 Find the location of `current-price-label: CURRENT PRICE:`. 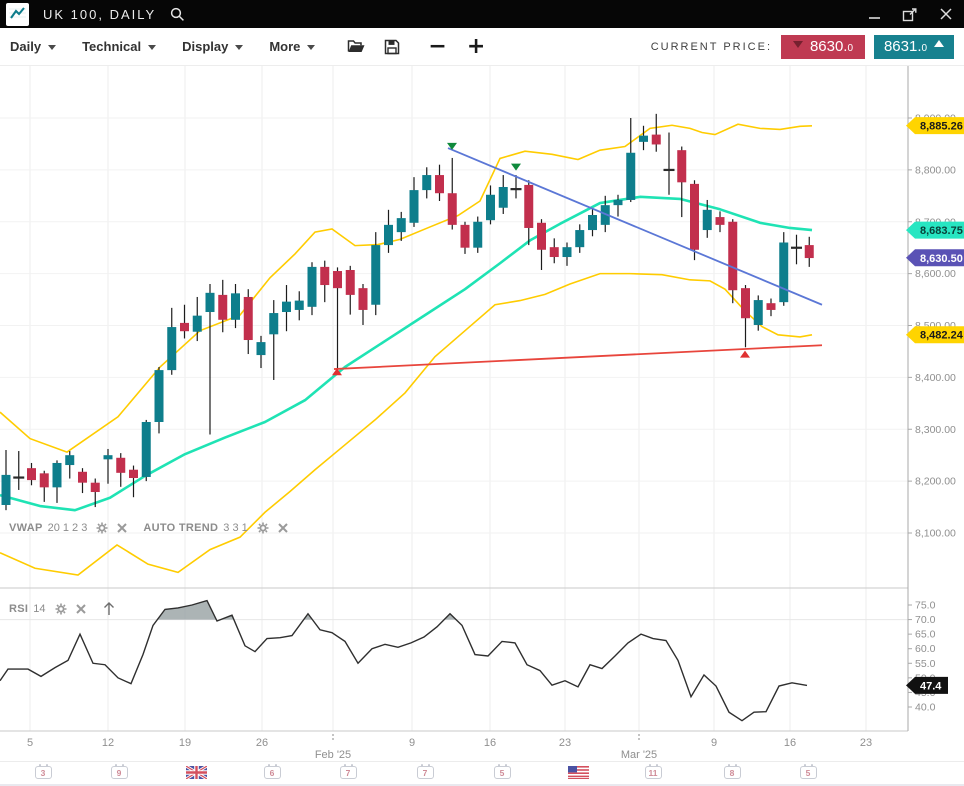

current-price-label: CURRENT PRICE: is located at coordinates (711, 46).